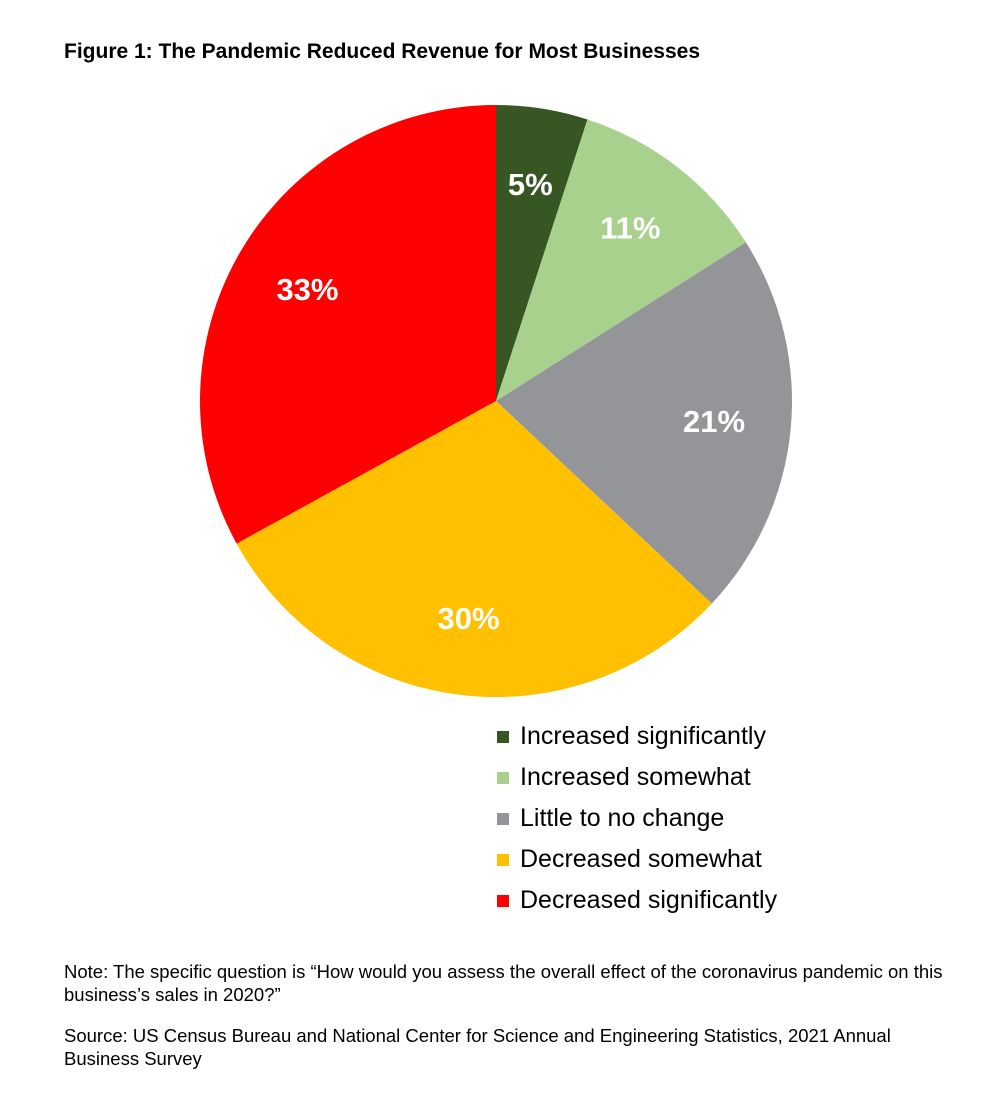  Describe the element at coordinates (530, 184) in the screenshot. I see `data-label-increased-significantly: 5%` at that location.